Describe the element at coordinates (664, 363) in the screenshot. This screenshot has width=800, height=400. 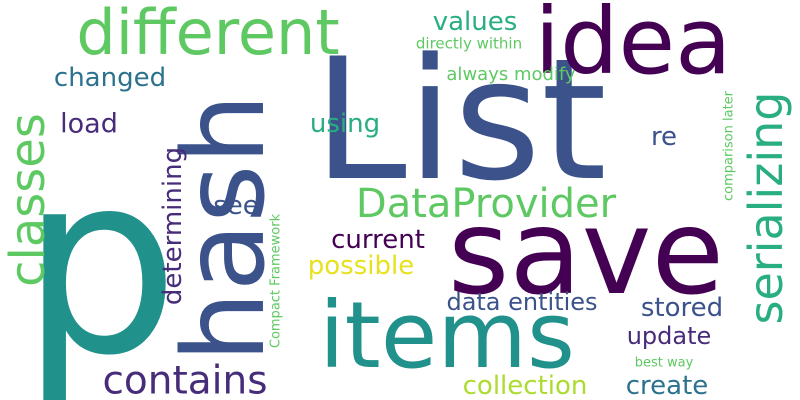
I see `word-best-way: best way` at that location.